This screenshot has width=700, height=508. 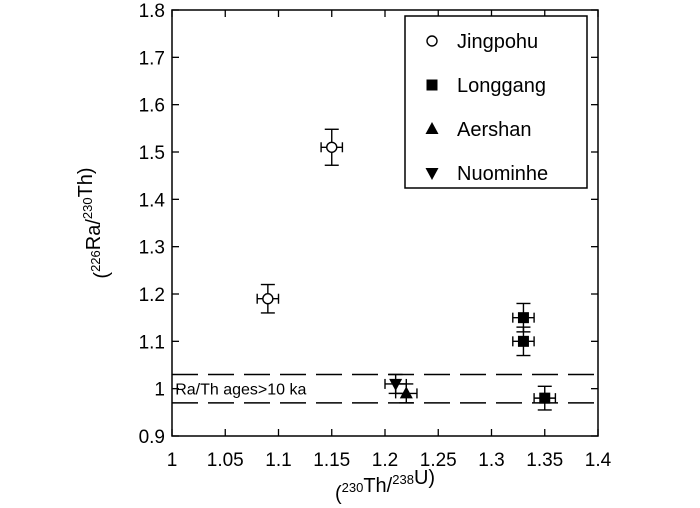 I want to click on legend-label-longgang: Longgang, so click(x=501, y=86).